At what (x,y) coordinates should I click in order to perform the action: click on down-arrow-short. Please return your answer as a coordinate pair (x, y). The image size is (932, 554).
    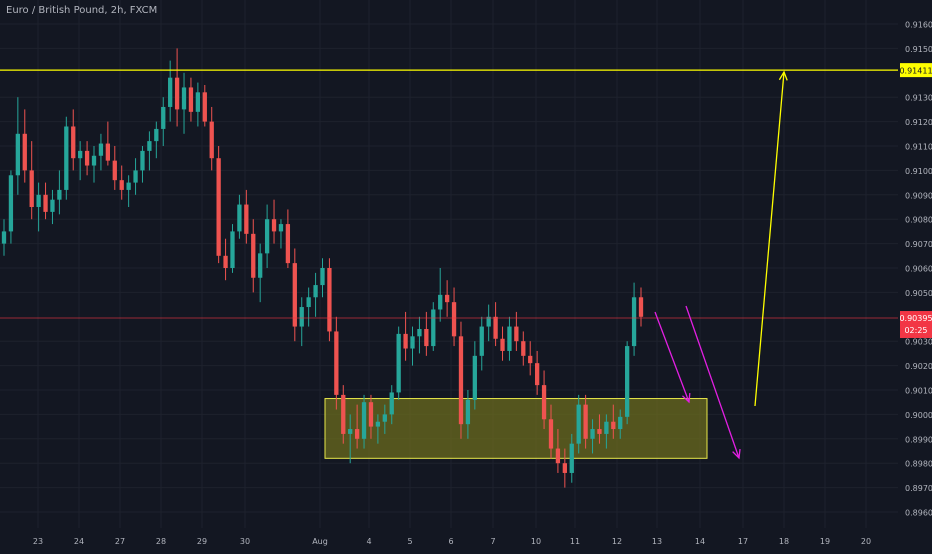
    Looking at the image, I should click on (672, 357).